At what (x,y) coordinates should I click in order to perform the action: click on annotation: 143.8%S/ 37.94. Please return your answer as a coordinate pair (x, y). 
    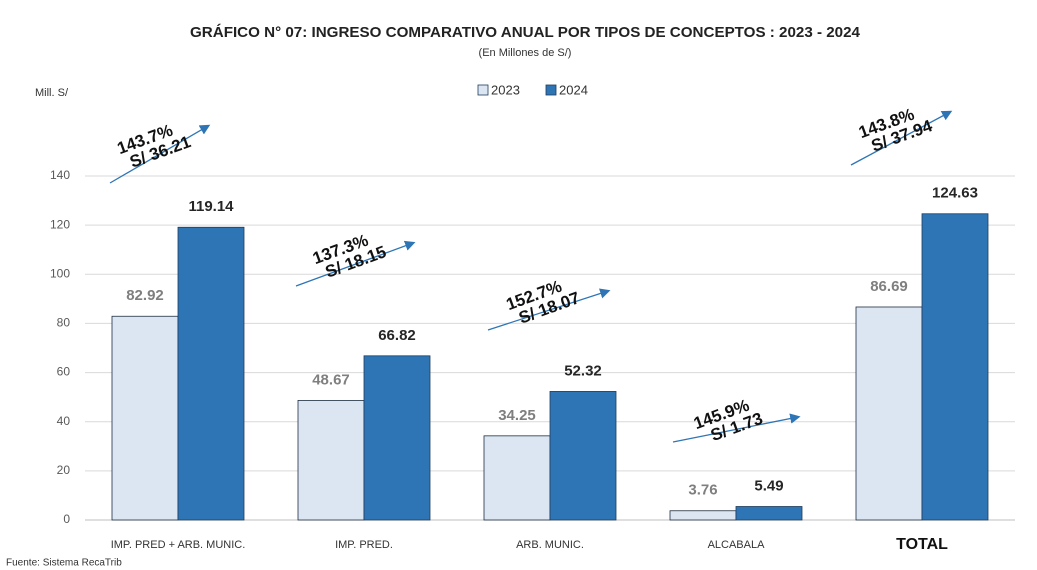
    Looking at the image, I should click on (895, 130).